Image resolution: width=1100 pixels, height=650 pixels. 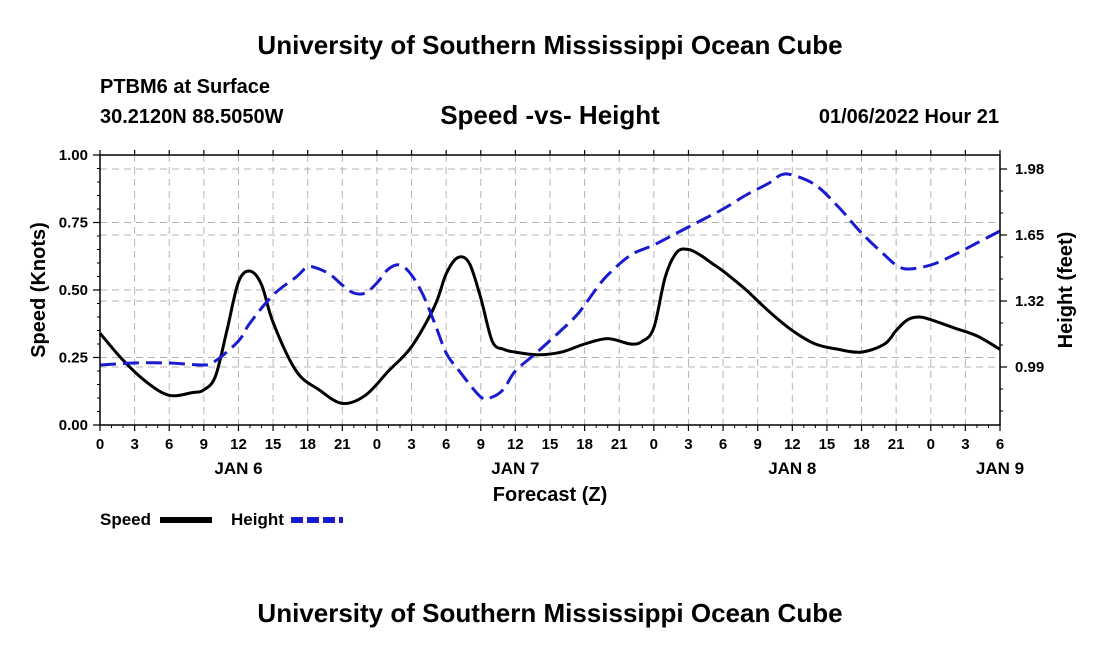 I want to click on day-label: JAN 7, so click(x=515, y=468).